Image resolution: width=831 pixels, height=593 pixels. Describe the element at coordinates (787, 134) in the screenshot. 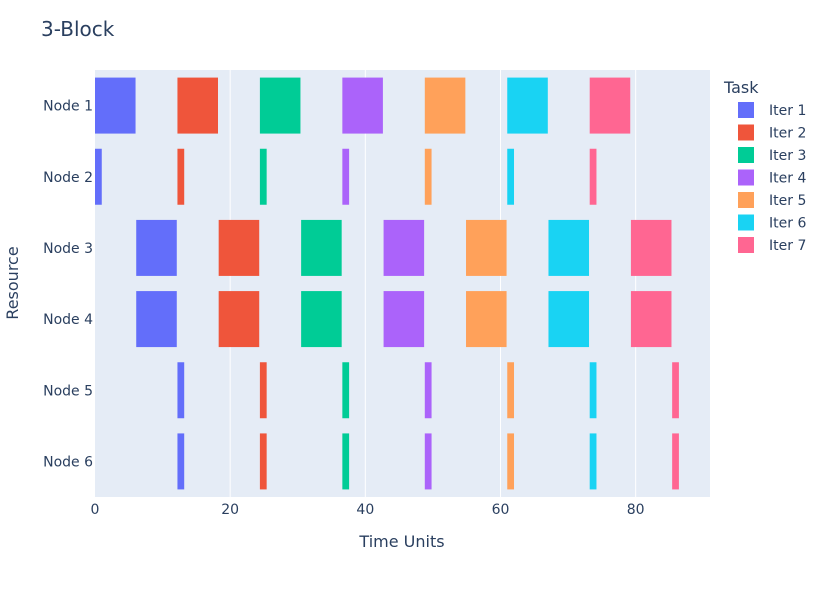

I see `legend-label-iter-2: Iter 2` at that location.